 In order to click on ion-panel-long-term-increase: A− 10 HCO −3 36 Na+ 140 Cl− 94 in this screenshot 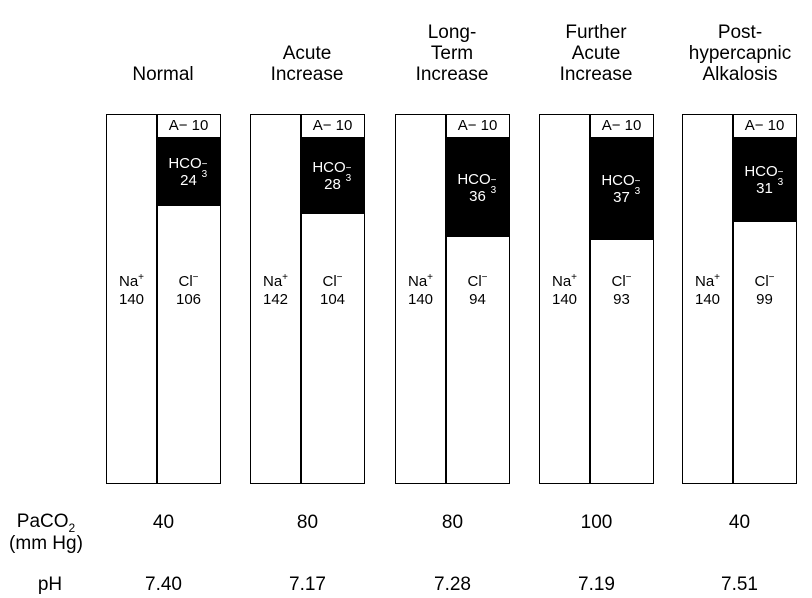, I will do `click(452, 299)`.